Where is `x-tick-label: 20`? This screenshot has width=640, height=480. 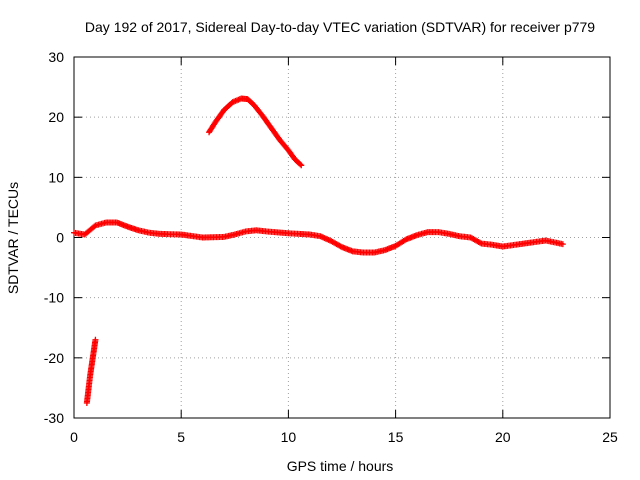
x-tick-label: 20 is located at coordinates (503, 437).